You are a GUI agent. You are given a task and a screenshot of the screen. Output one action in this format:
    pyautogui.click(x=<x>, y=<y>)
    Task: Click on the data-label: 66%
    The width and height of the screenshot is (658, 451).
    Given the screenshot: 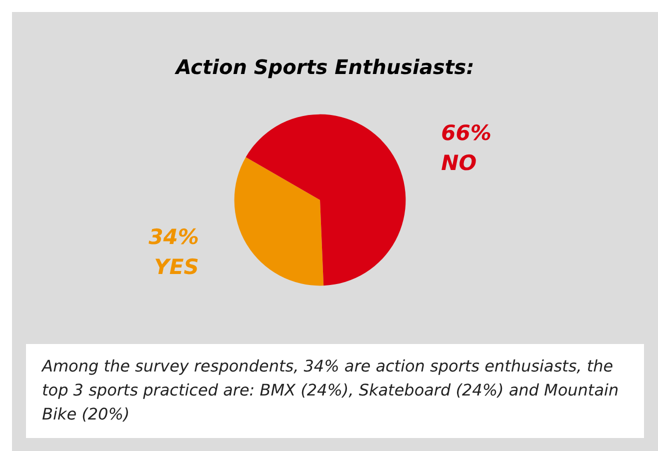 What is the action you would take?
    pyautogui.click(x=466, y=132)
    